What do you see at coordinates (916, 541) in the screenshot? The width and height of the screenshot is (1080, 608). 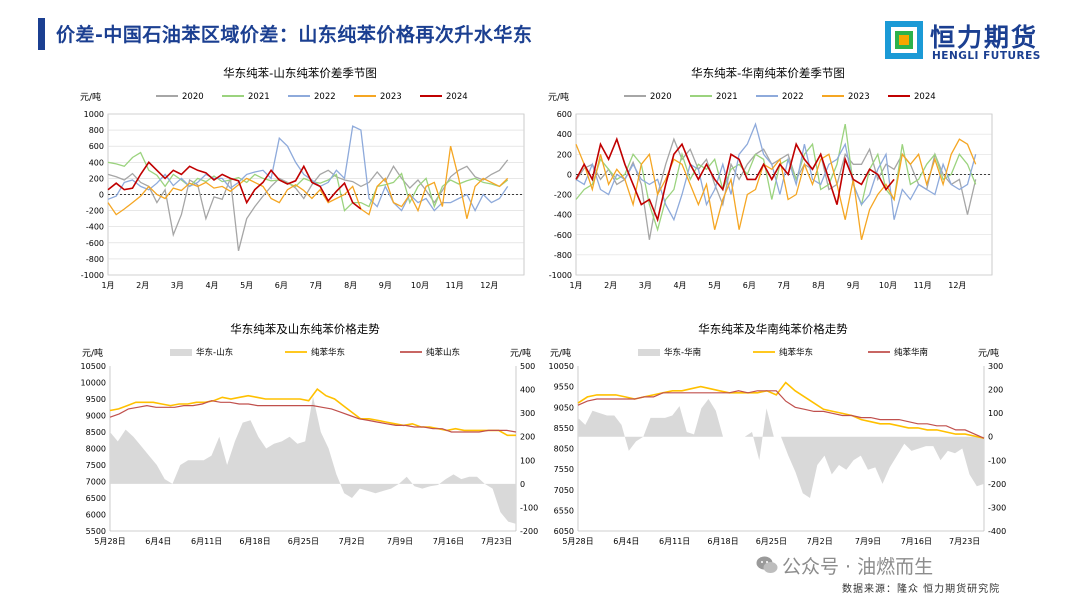 I see `x-tick-label: 7月16日` at bounding box center [916, 541].